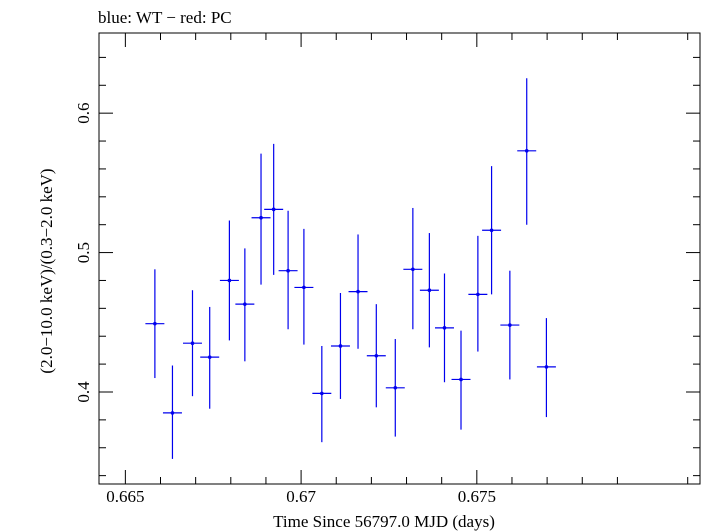 The image size is (705, 532). What do you see at coordinates (125, 496) in the screenshot?
I see `x-tick-label: 0.665` at bounding box center [125, 496].